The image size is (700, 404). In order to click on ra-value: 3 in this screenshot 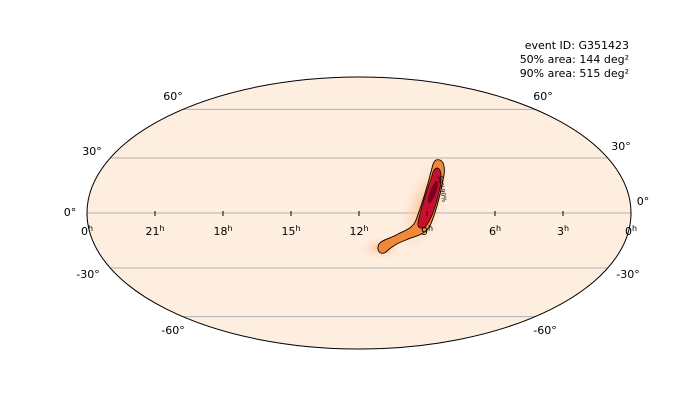, I will do `click(560, 231)`.